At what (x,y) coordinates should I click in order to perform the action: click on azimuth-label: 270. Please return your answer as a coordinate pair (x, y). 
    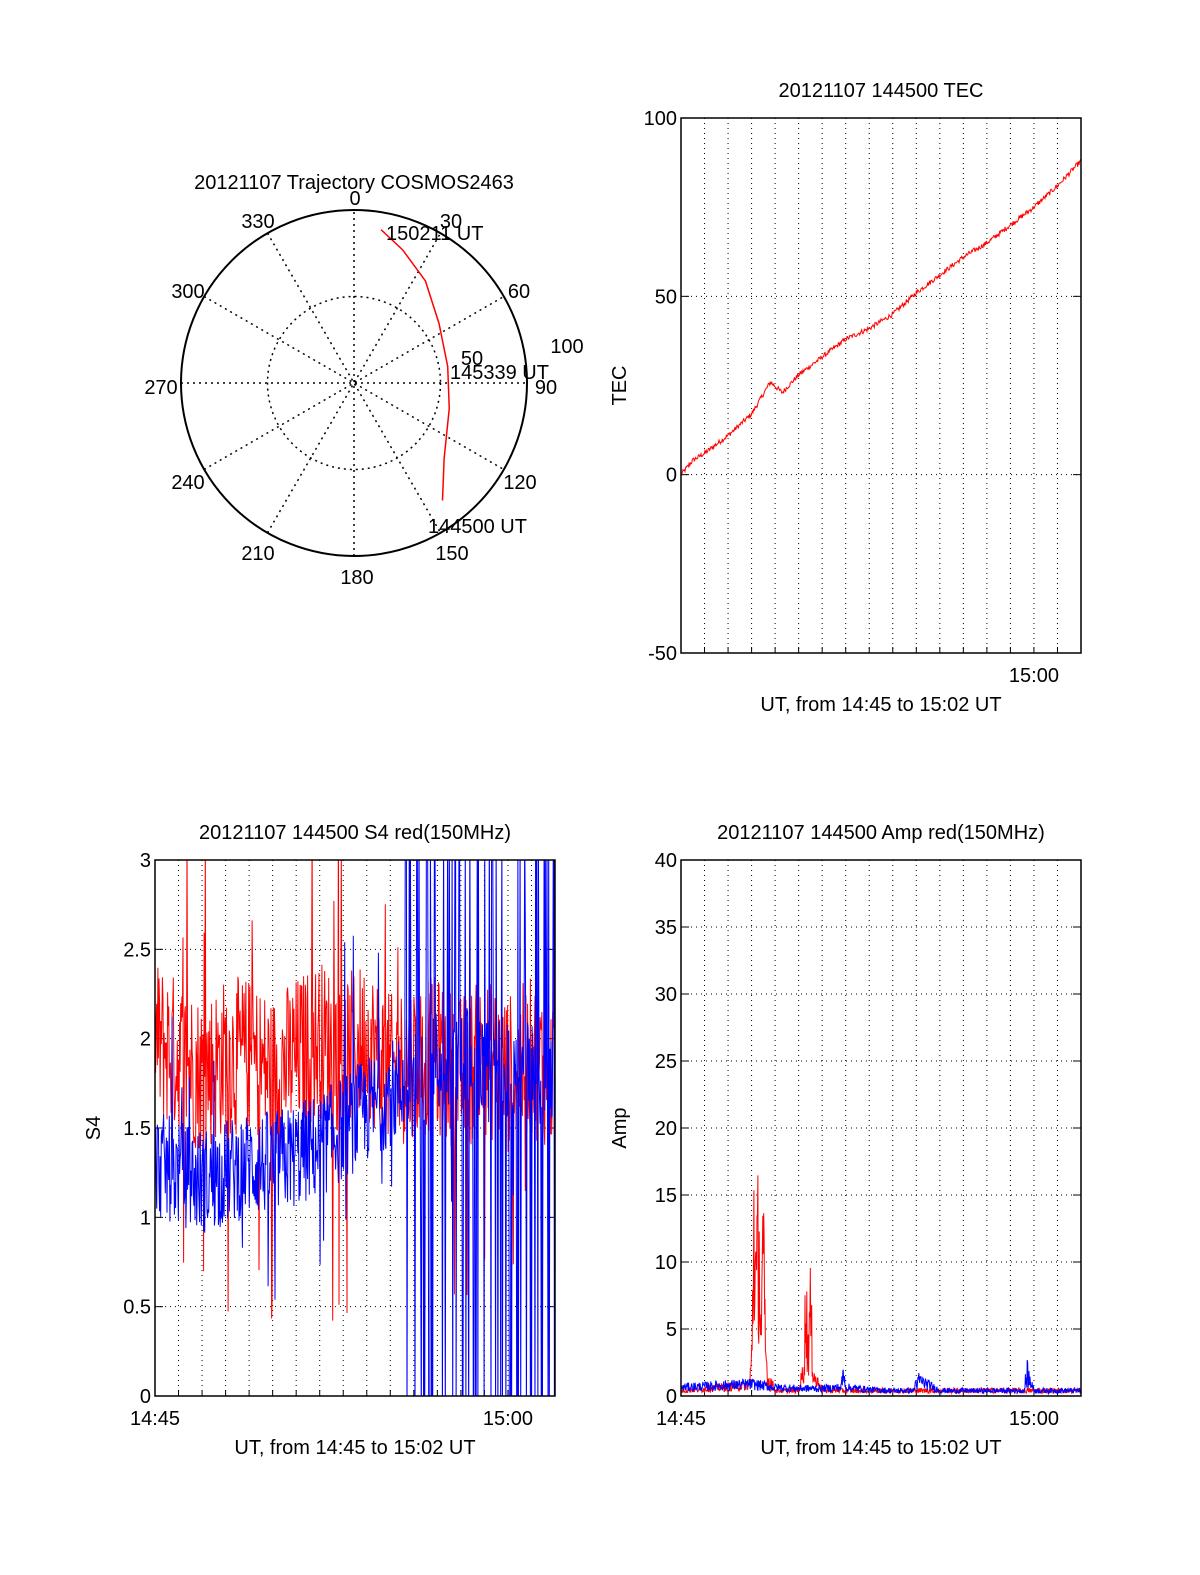
    Looking at the image, I should click on (160, 388).